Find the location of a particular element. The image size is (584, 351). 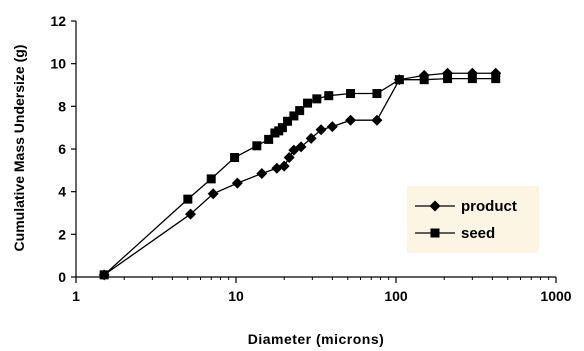

legend-box is located at coordinates (473, 219).